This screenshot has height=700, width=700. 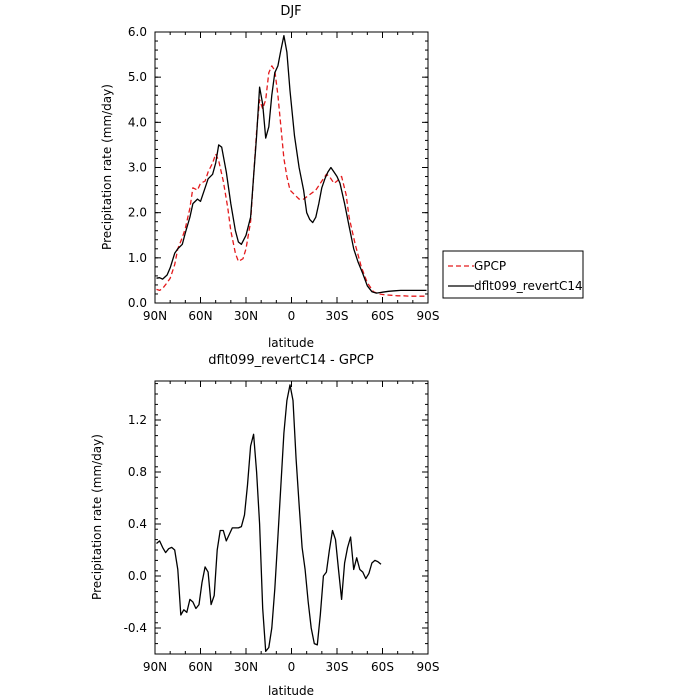 What do you see at coordinates (137, 77) in the screenshot?
I see `y-tick-label: 5.0` at bounding box center [137, 77].